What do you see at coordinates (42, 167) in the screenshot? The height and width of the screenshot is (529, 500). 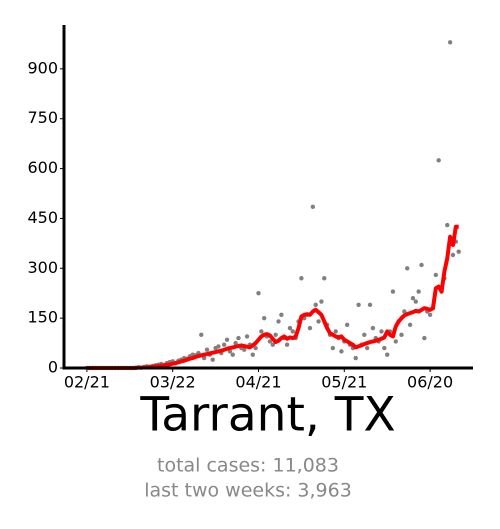 I see `y-tick-label: 600` at bounding box center [42, 167].